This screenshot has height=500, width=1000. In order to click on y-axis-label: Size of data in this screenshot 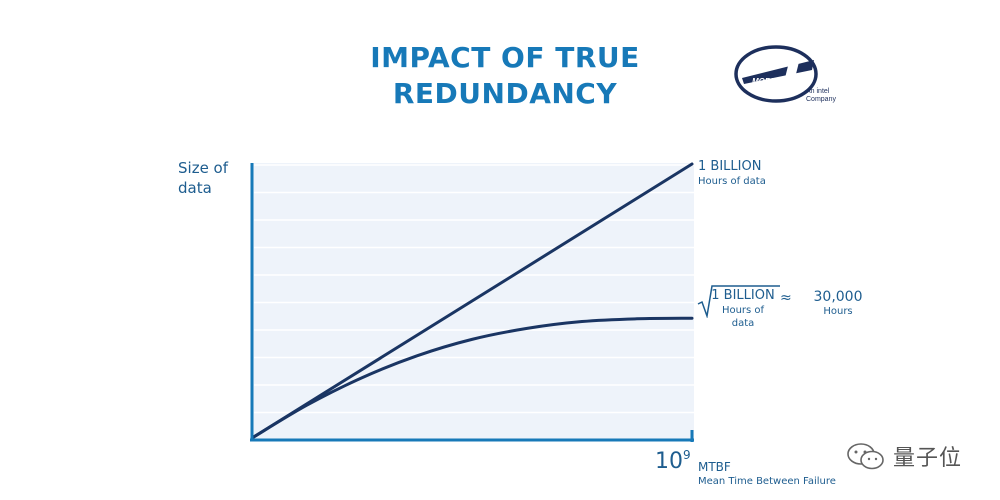, I will do `click(203, 178)`.